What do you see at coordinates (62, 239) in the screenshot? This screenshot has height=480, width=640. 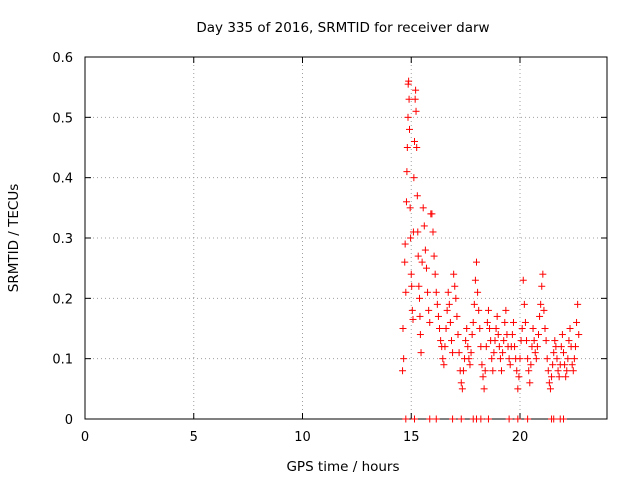 I see `y-tick-label: 0.3` at bounding box center [62, 239].